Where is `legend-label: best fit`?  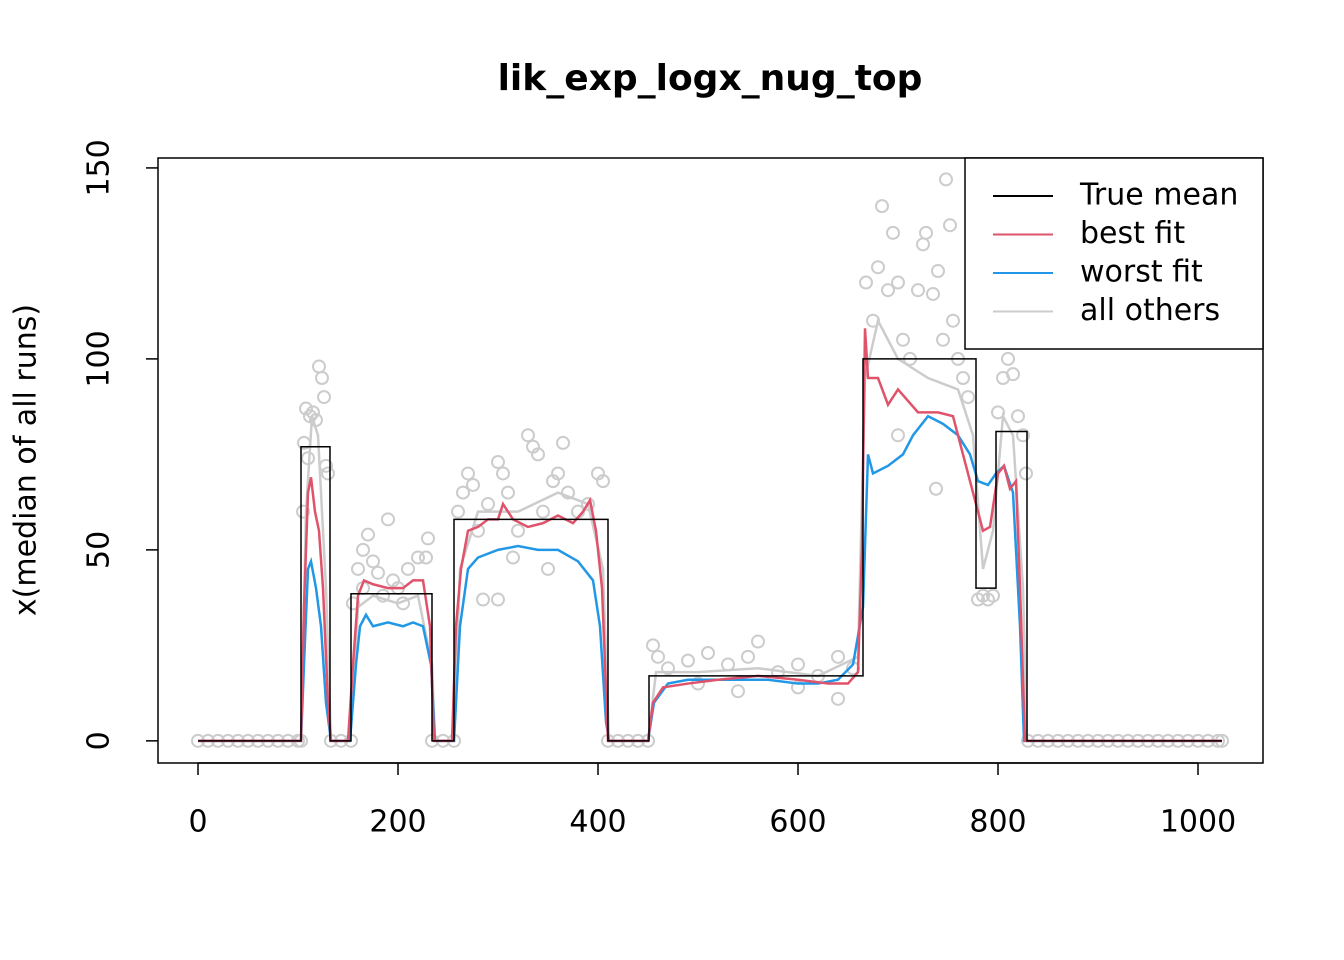
legend-label: best fit is located at coordinates (1132, 233).